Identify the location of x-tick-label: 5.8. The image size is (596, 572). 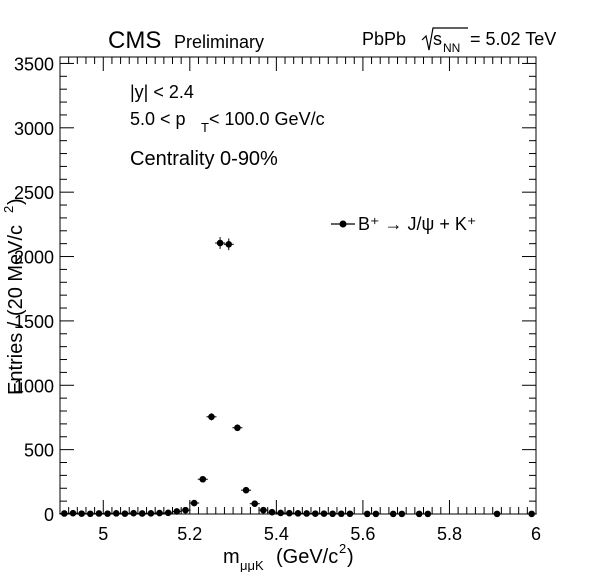
(449, 534).